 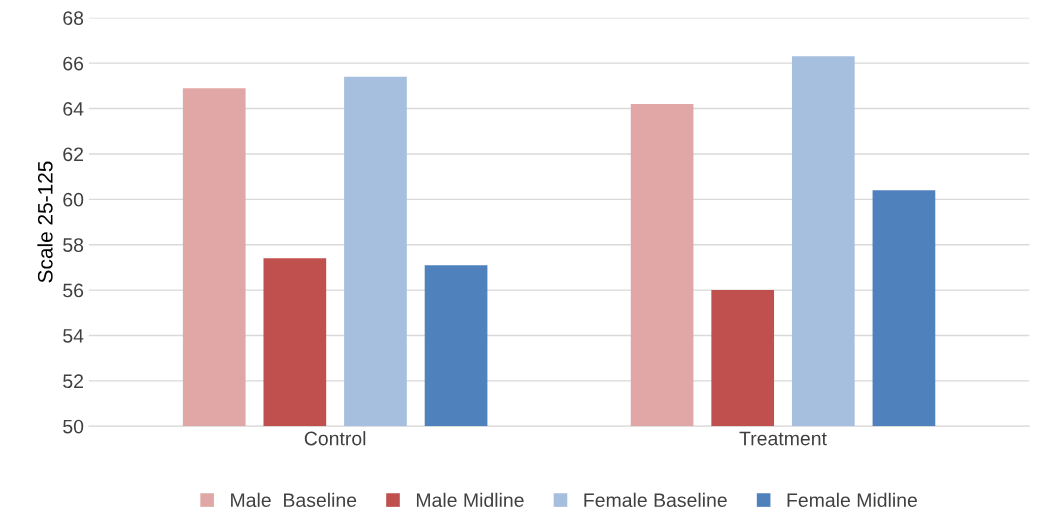 I want to click on y-tick-label: 66, so click(x=73, y=63).